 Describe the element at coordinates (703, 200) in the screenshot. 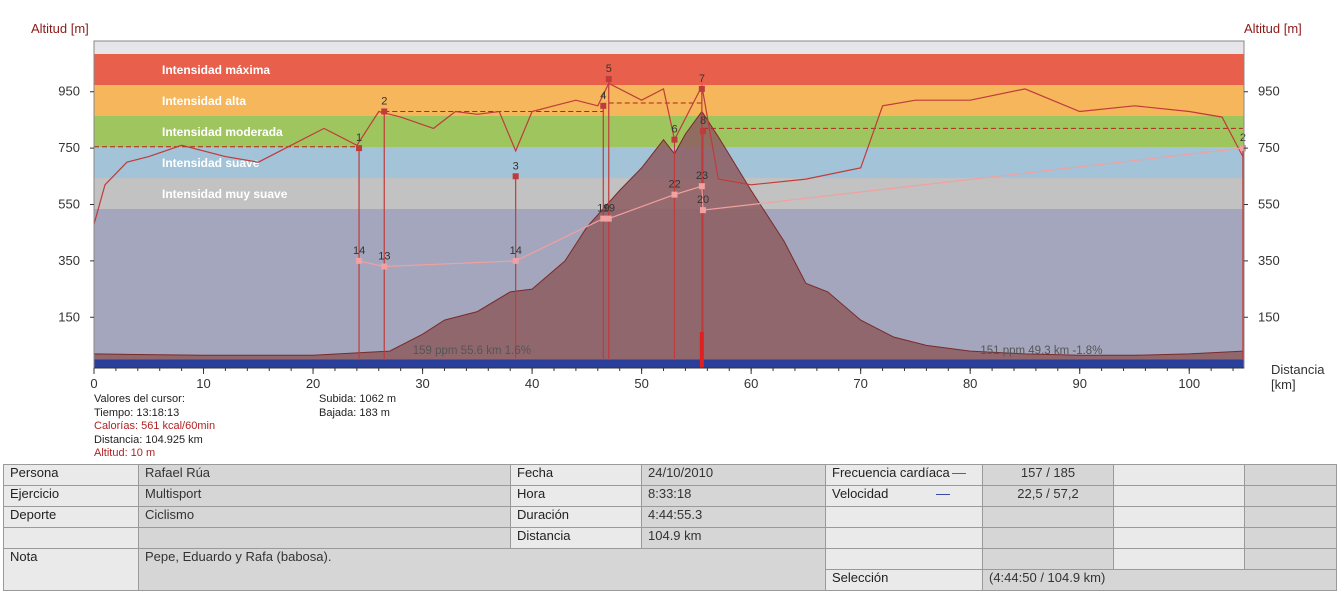

I see `speed-point-label: 20` at that location.